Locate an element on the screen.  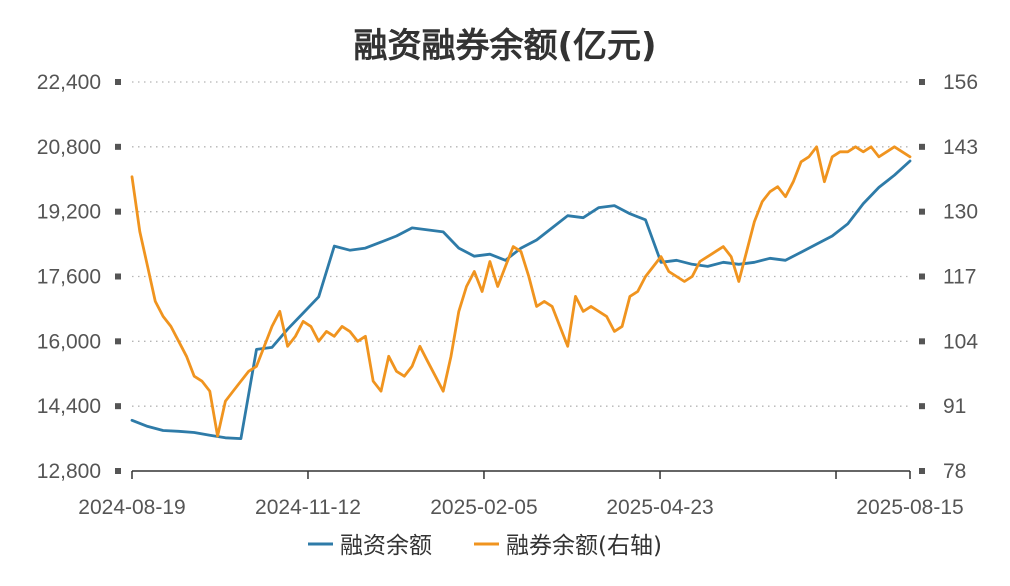
right-tick-label: 104 is located at coordinates (960, 341).